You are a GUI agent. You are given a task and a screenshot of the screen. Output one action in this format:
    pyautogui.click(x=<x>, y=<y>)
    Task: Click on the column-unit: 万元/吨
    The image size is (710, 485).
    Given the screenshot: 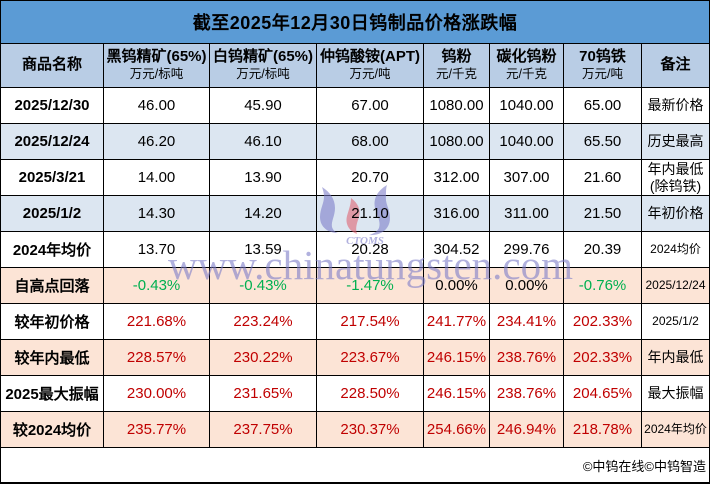 What is the action you would take?
    pyautogui.click(x=602, y=74)
    